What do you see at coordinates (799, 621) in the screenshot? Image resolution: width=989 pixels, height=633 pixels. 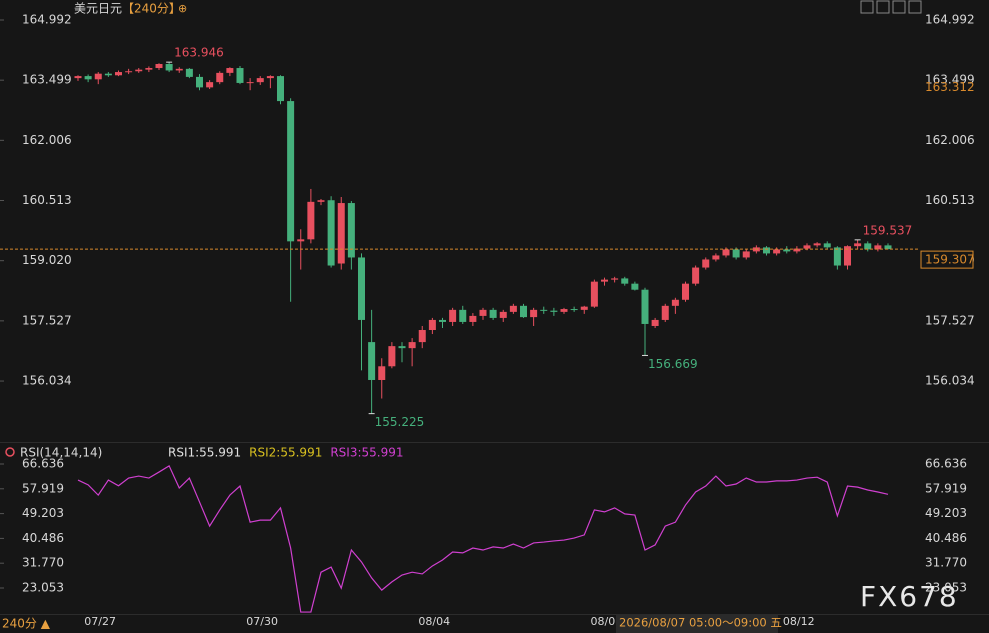 I see `x-tick-label: 08/12` at bounding box center [799, 621].